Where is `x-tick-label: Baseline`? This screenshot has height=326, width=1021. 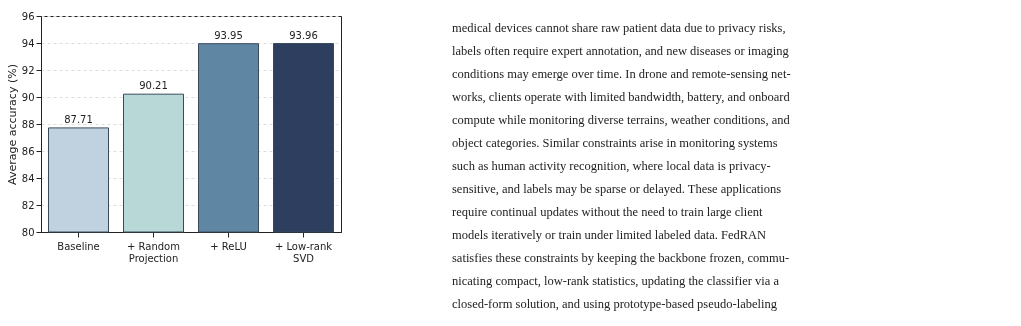 x-tick-label: Baseline is located at coordinates (78, 246).